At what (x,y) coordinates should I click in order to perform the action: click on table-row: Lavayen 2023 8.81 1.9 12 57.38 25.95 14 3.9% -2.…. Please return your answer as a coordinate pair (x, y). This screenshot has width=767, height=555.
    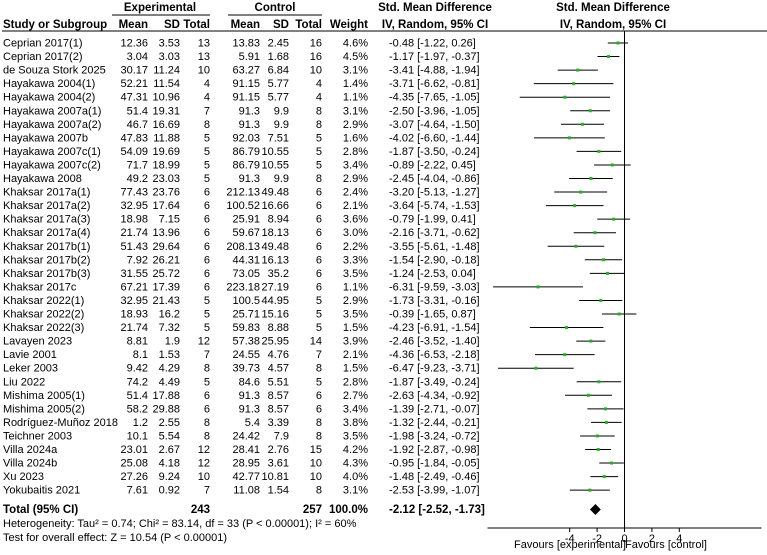
    Looking at the image, I should click on (241, 342).